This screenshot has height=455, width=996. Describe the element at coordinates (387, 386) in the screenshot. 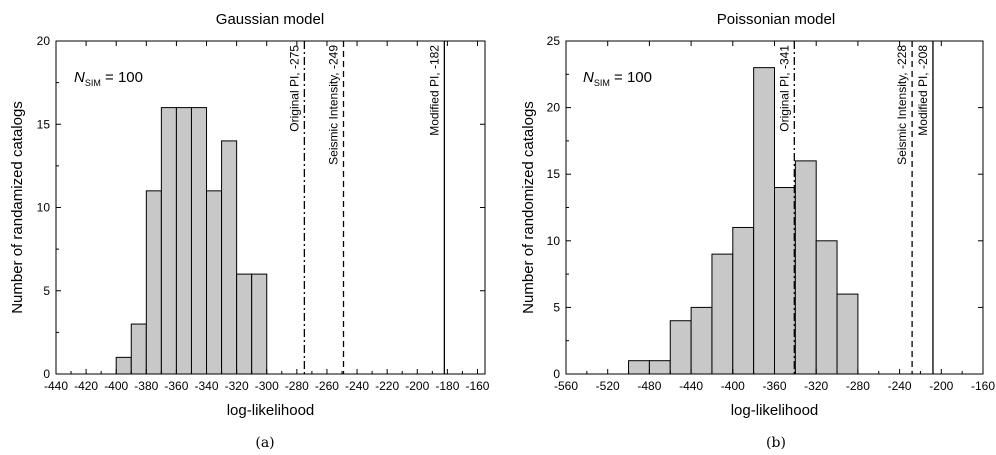

I see `x-tick-label: -220` at that location.